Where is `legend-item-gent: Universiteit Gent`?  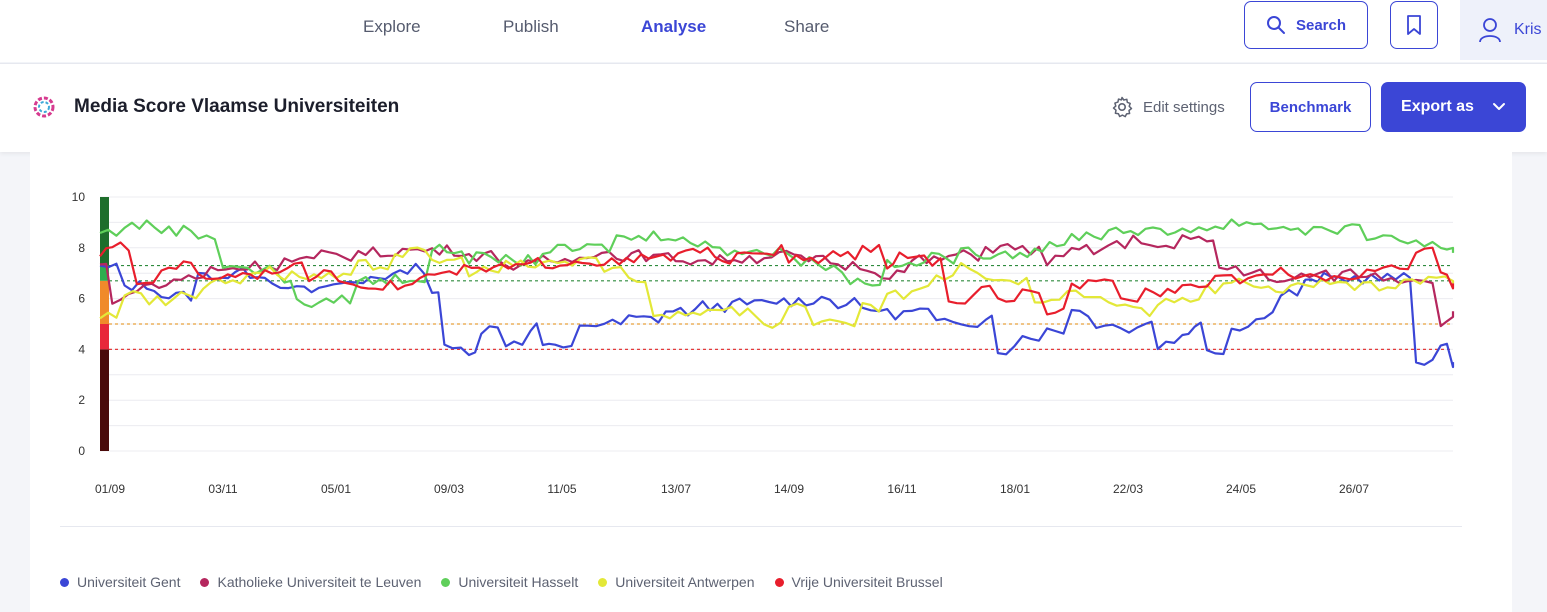 legend-item-gent: Universiteit Gent is located at coordinates (120, 582).